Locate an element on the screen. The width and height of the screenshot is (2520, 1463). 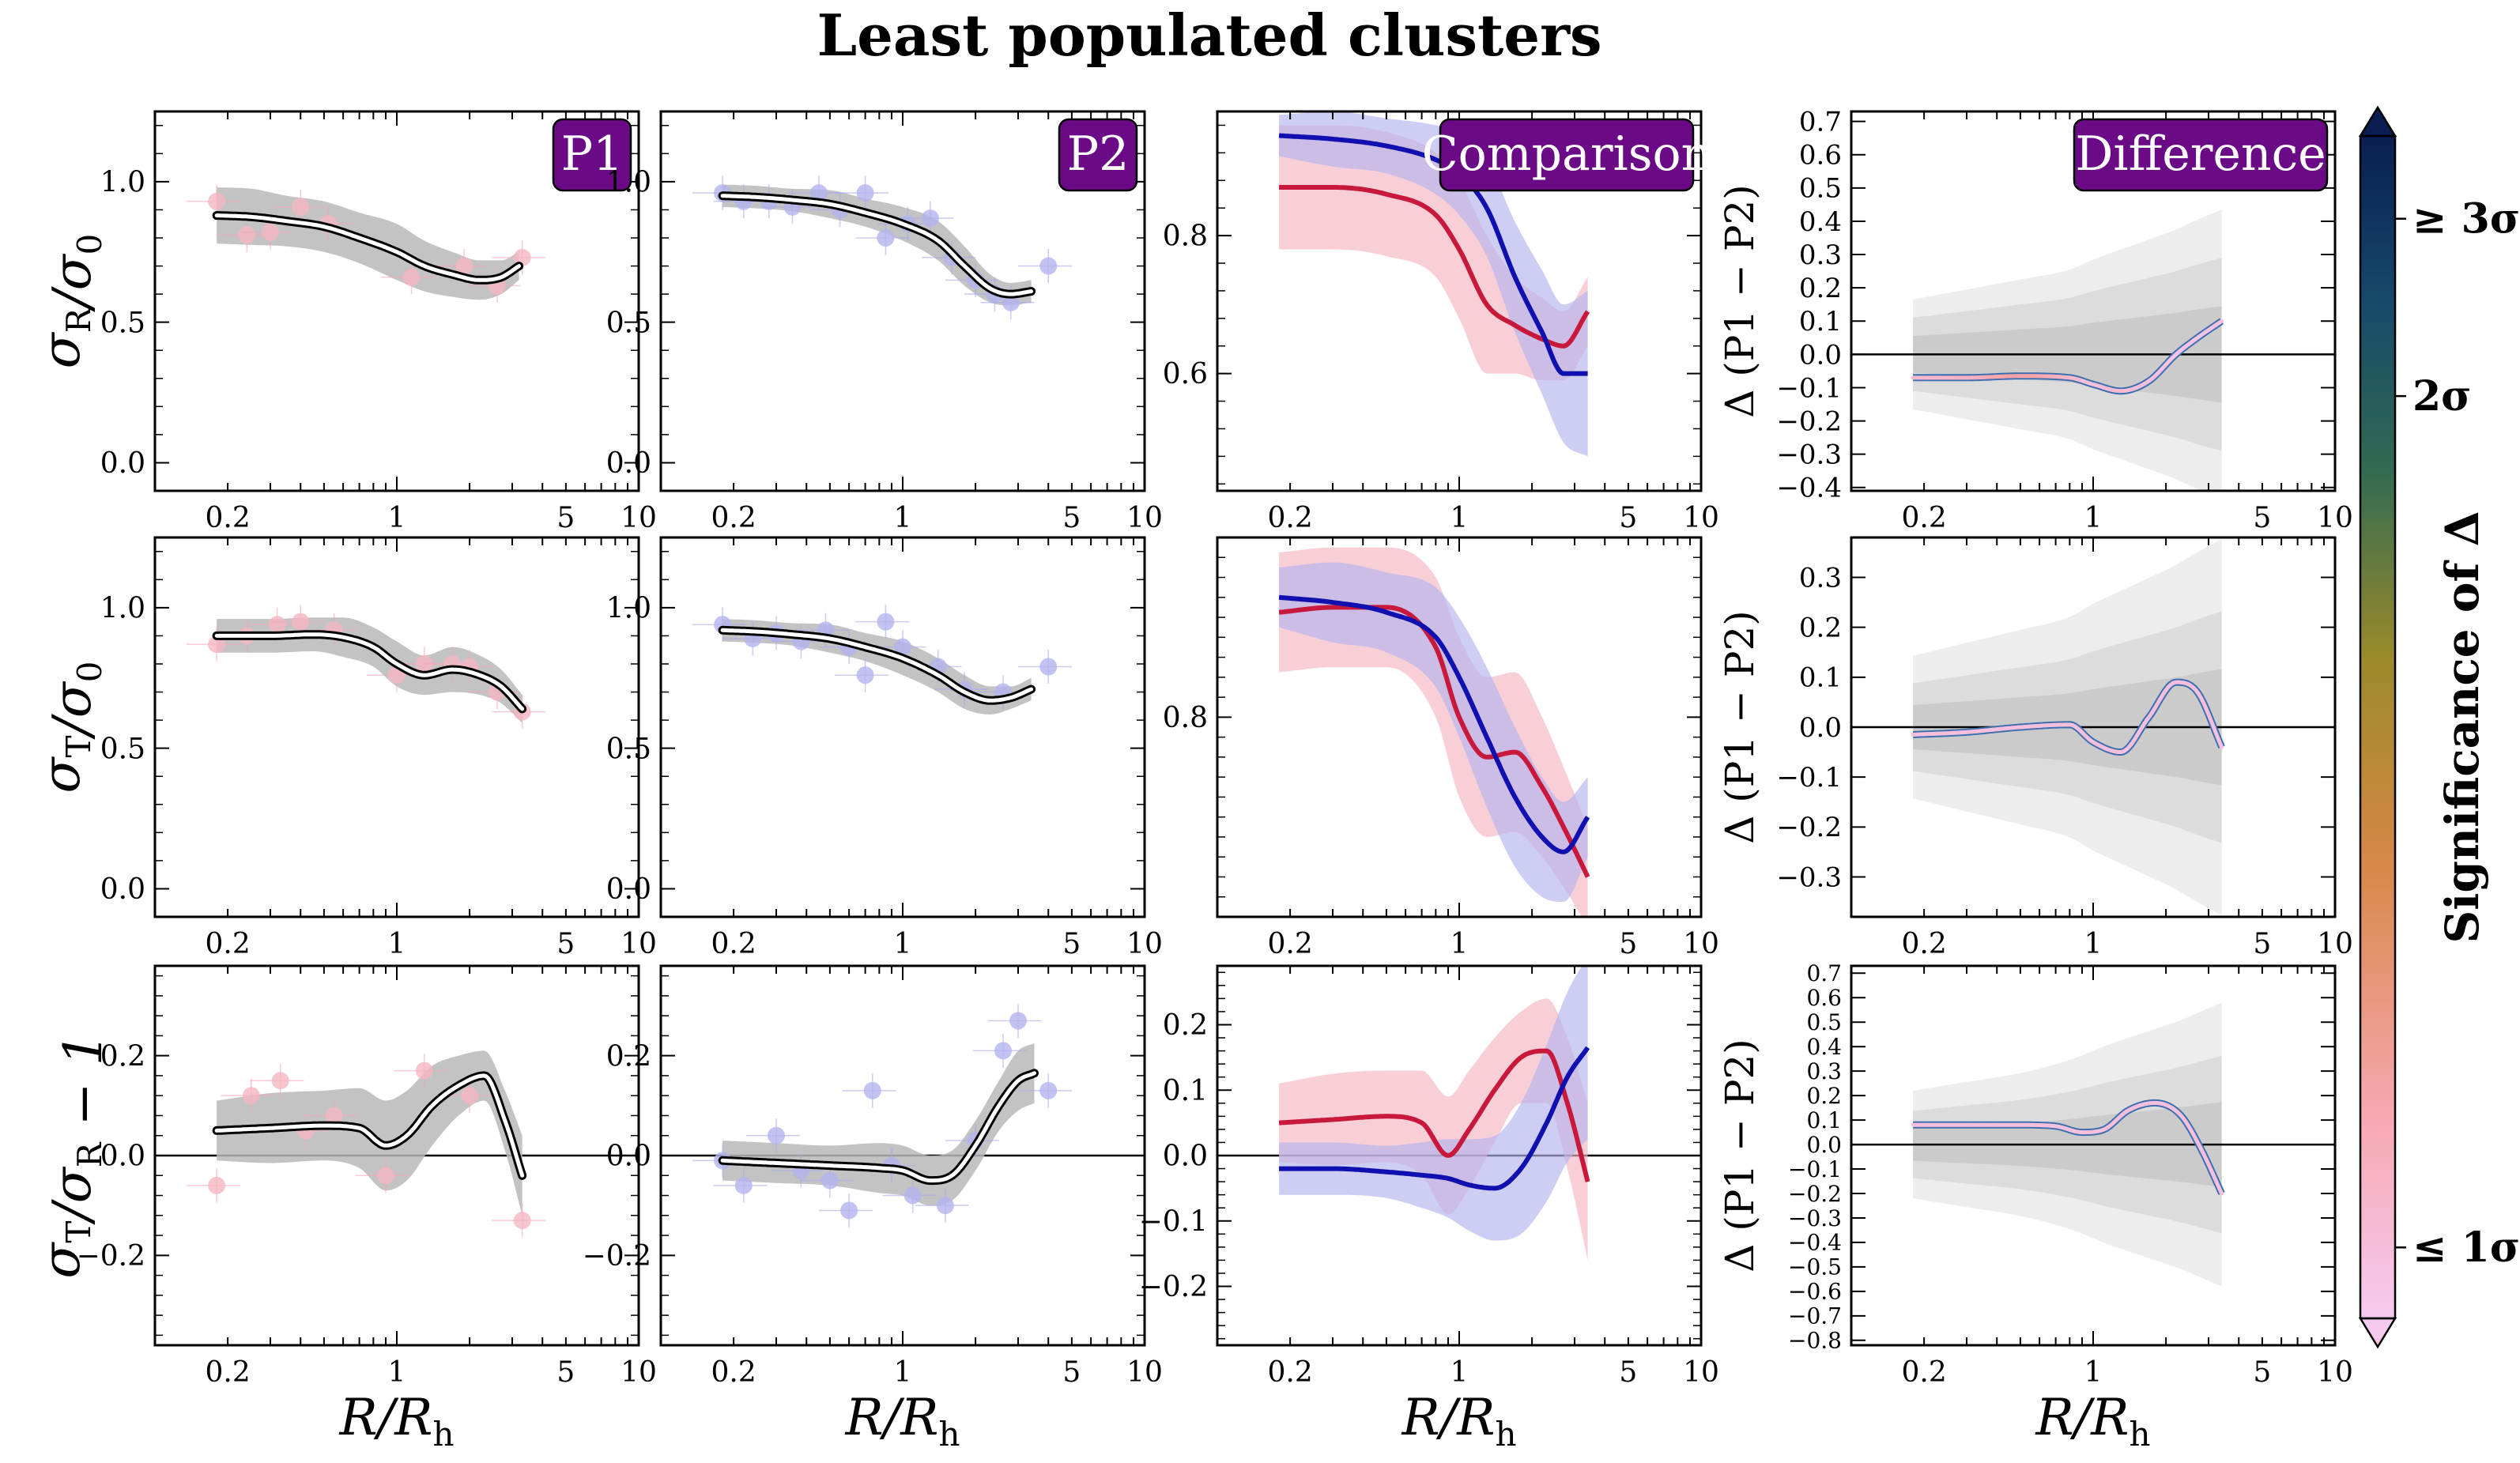
colorbar-frame is located at coordinates (2378, 727).